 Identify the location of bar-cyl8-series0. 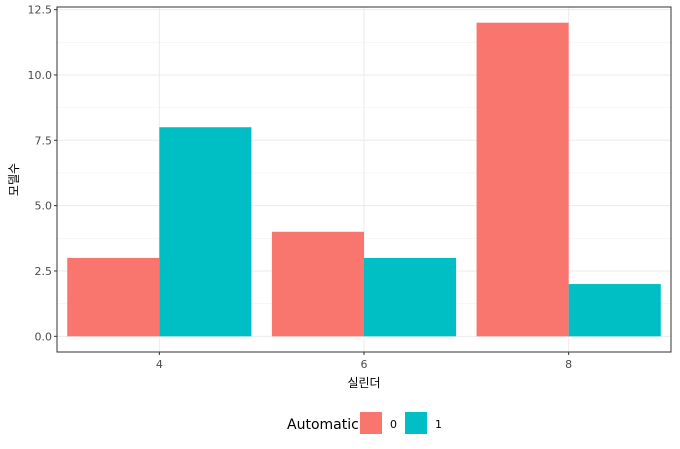
(522, 179).